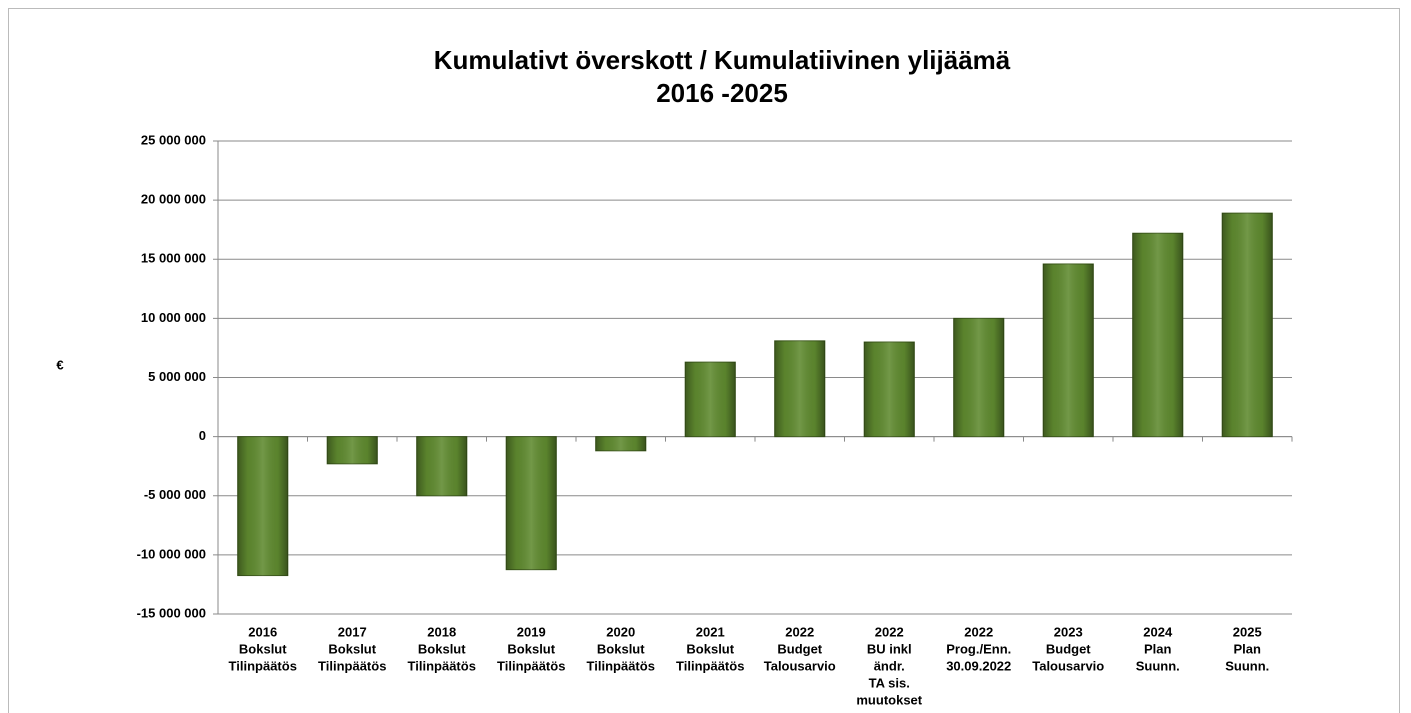  I want to click on x-tick-label: 2016, so click(262, 631).